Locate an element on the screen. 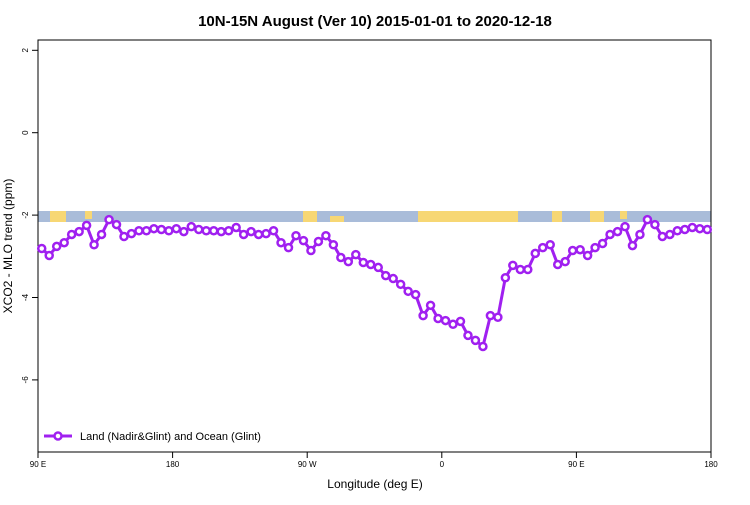  y-tick-label: -6 is located at coordinates (25, 380).